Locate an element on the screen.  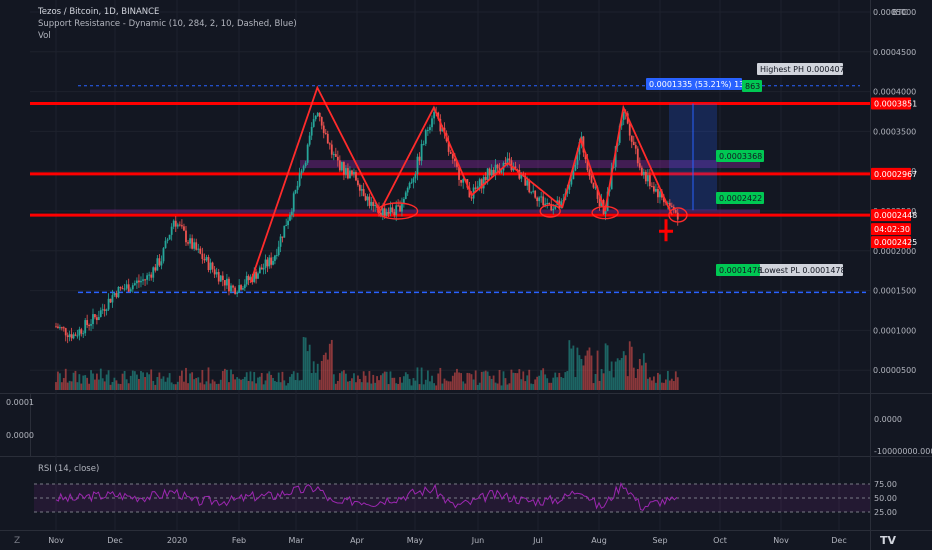
time-tick-label: Feb is located at coordinates (239, 540).